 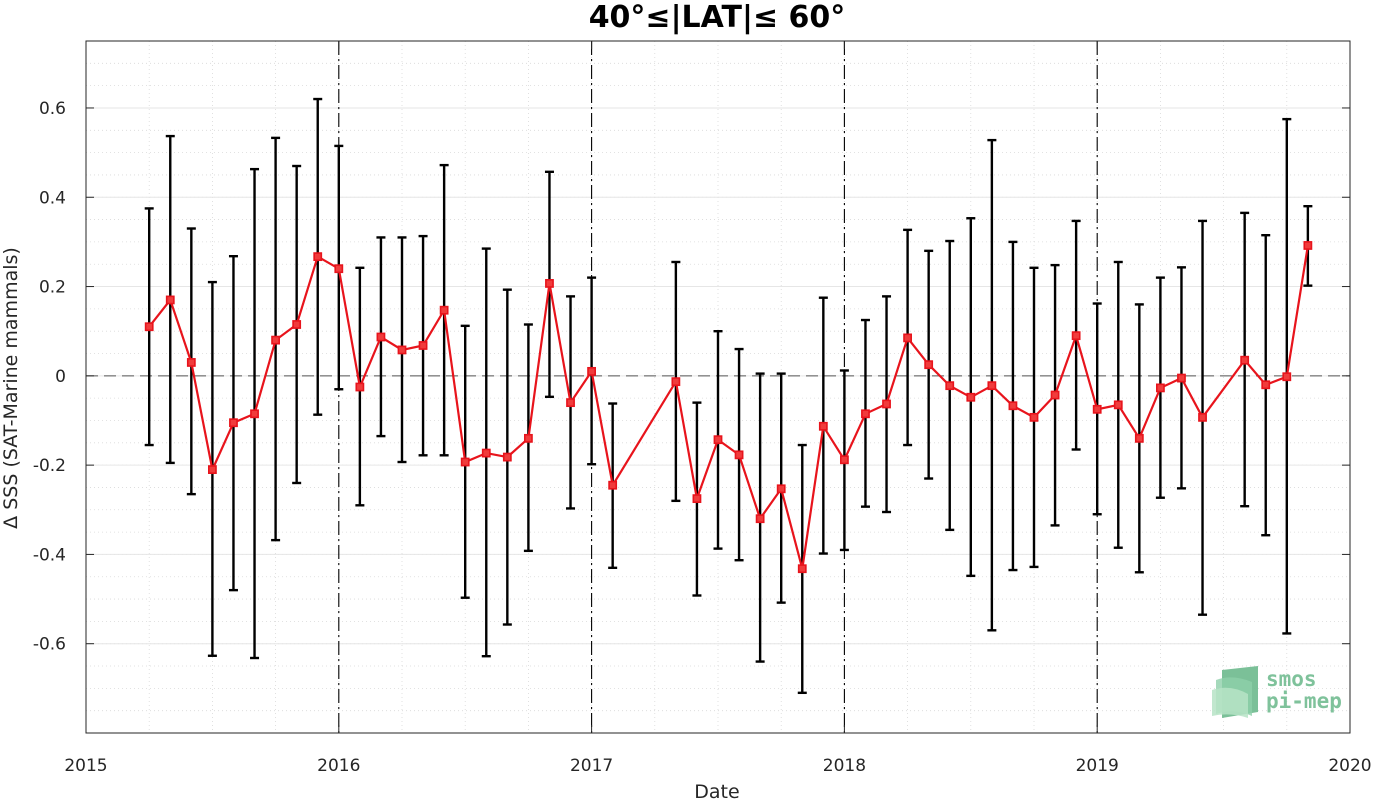 What do you see at coordinates (1304, 701) in the screenshot?
I see `logo-text-pi-mep: pi-mep` at bounding box center [1304, 701].